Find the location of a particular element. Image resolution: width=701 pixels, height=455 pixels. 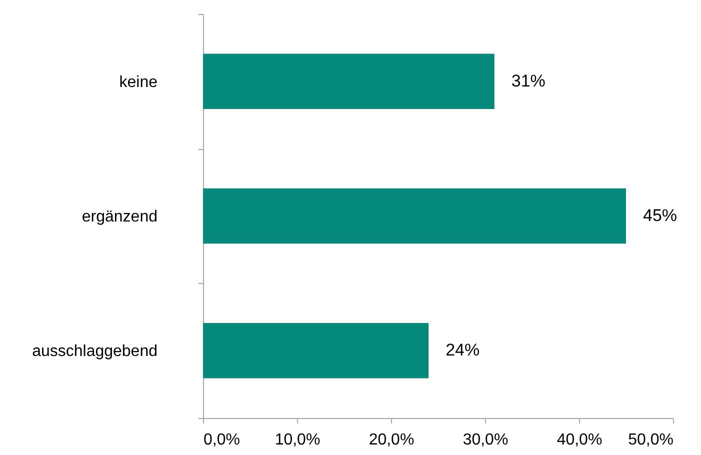

x-tick-label: 30,0% is located at coordinates (485, 440).